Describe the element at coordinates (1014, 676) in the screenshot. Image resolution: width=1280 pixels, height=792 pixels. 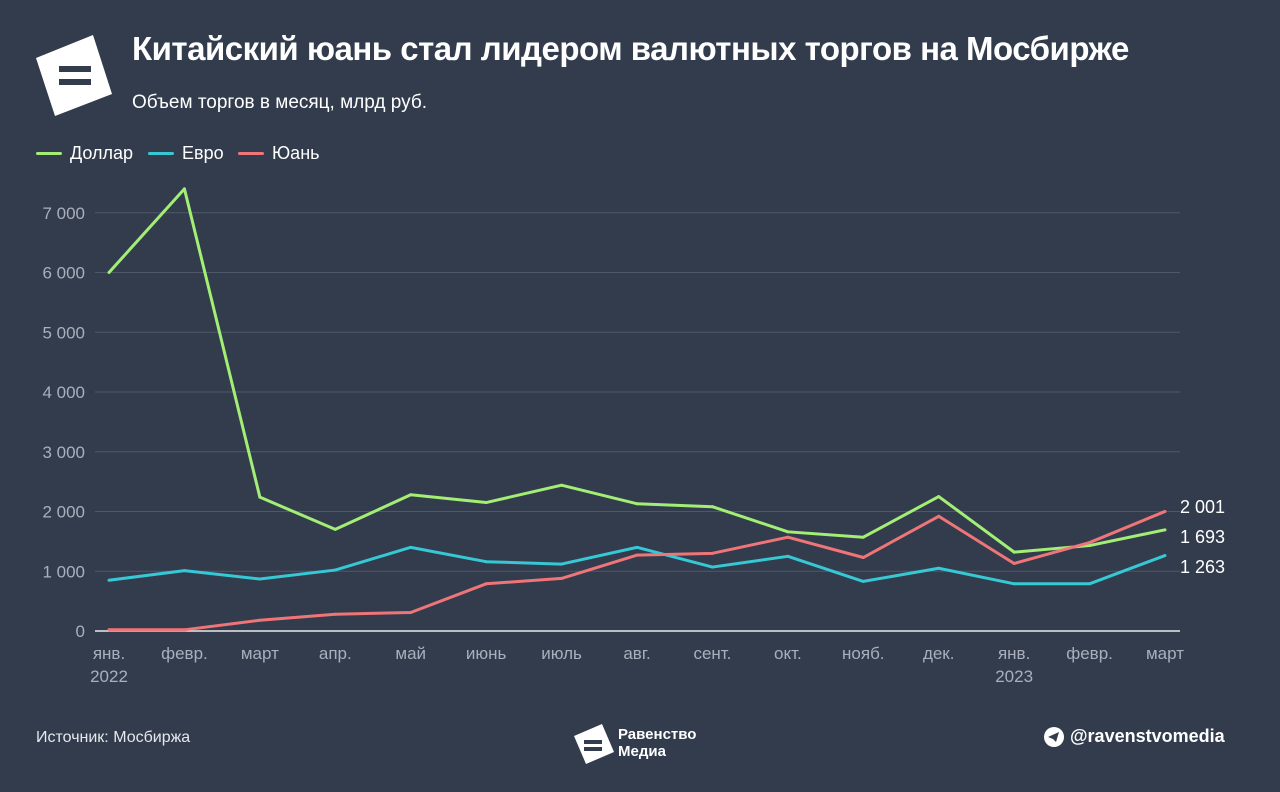
I see `x-tick-year: 2023` at that location.